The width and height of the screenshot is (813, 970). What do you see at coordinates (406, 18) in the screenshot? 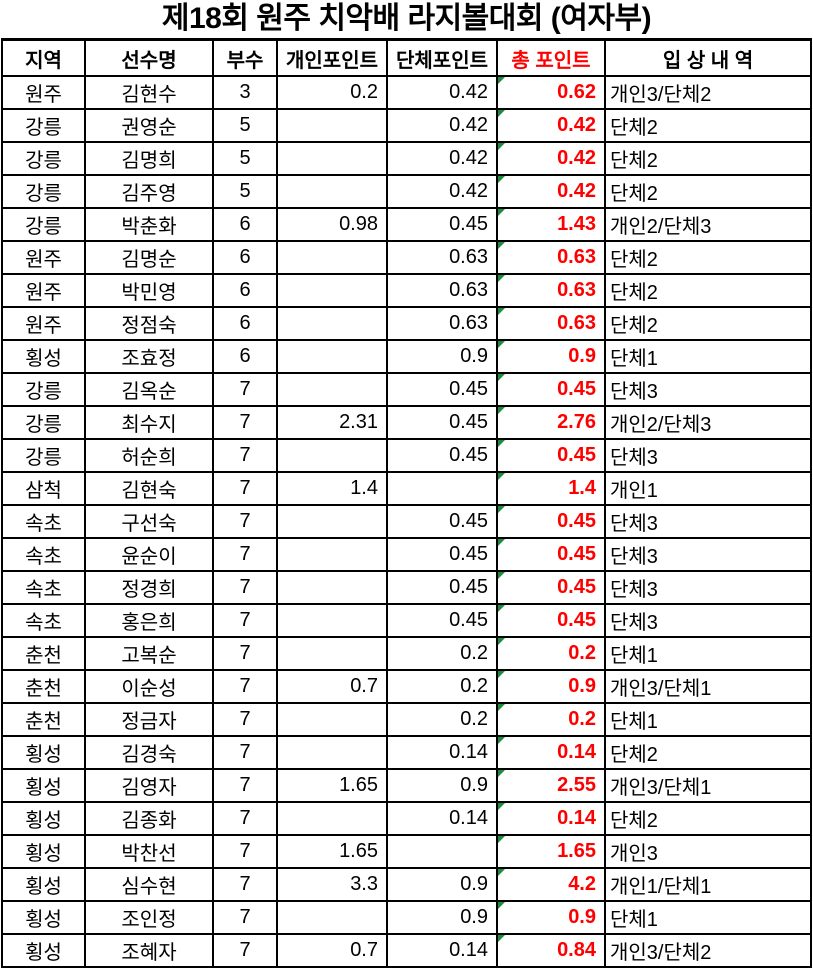
I see `page-title: 제18회 원주 치악배 라지볼대회 (여자부)` at bounding box center [406, 18].